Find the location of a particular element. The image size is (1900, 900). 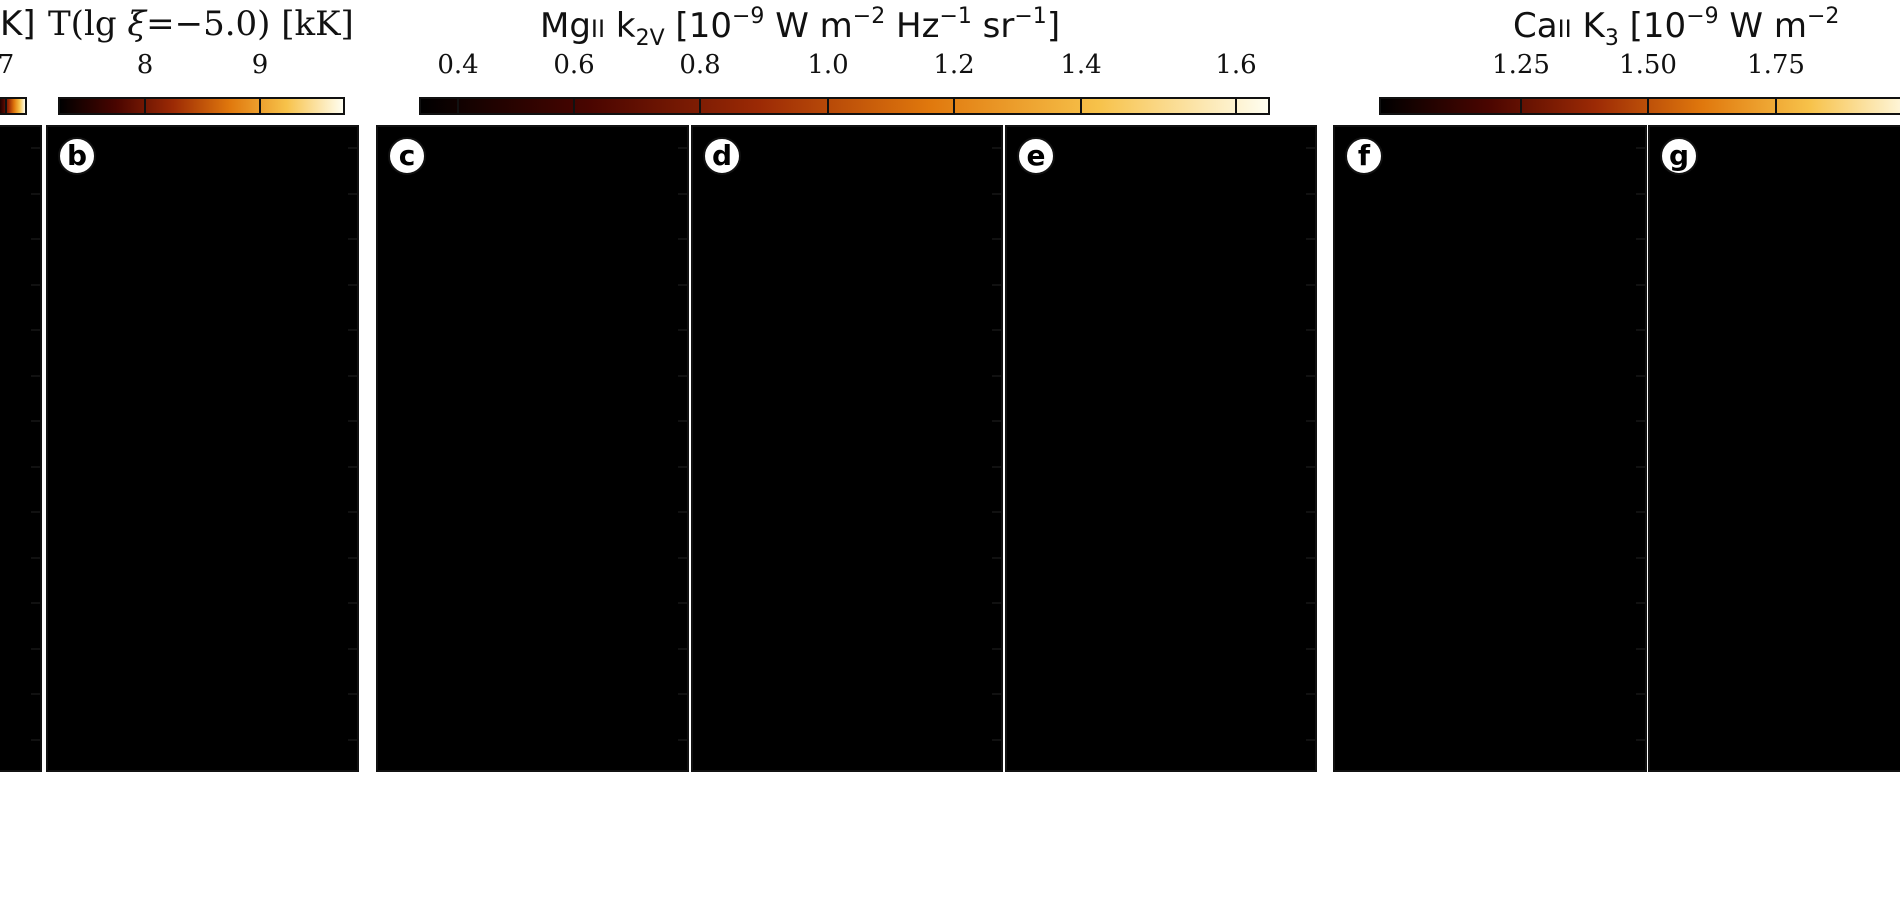

panel-label: e is located at coordinates (1036, 156).